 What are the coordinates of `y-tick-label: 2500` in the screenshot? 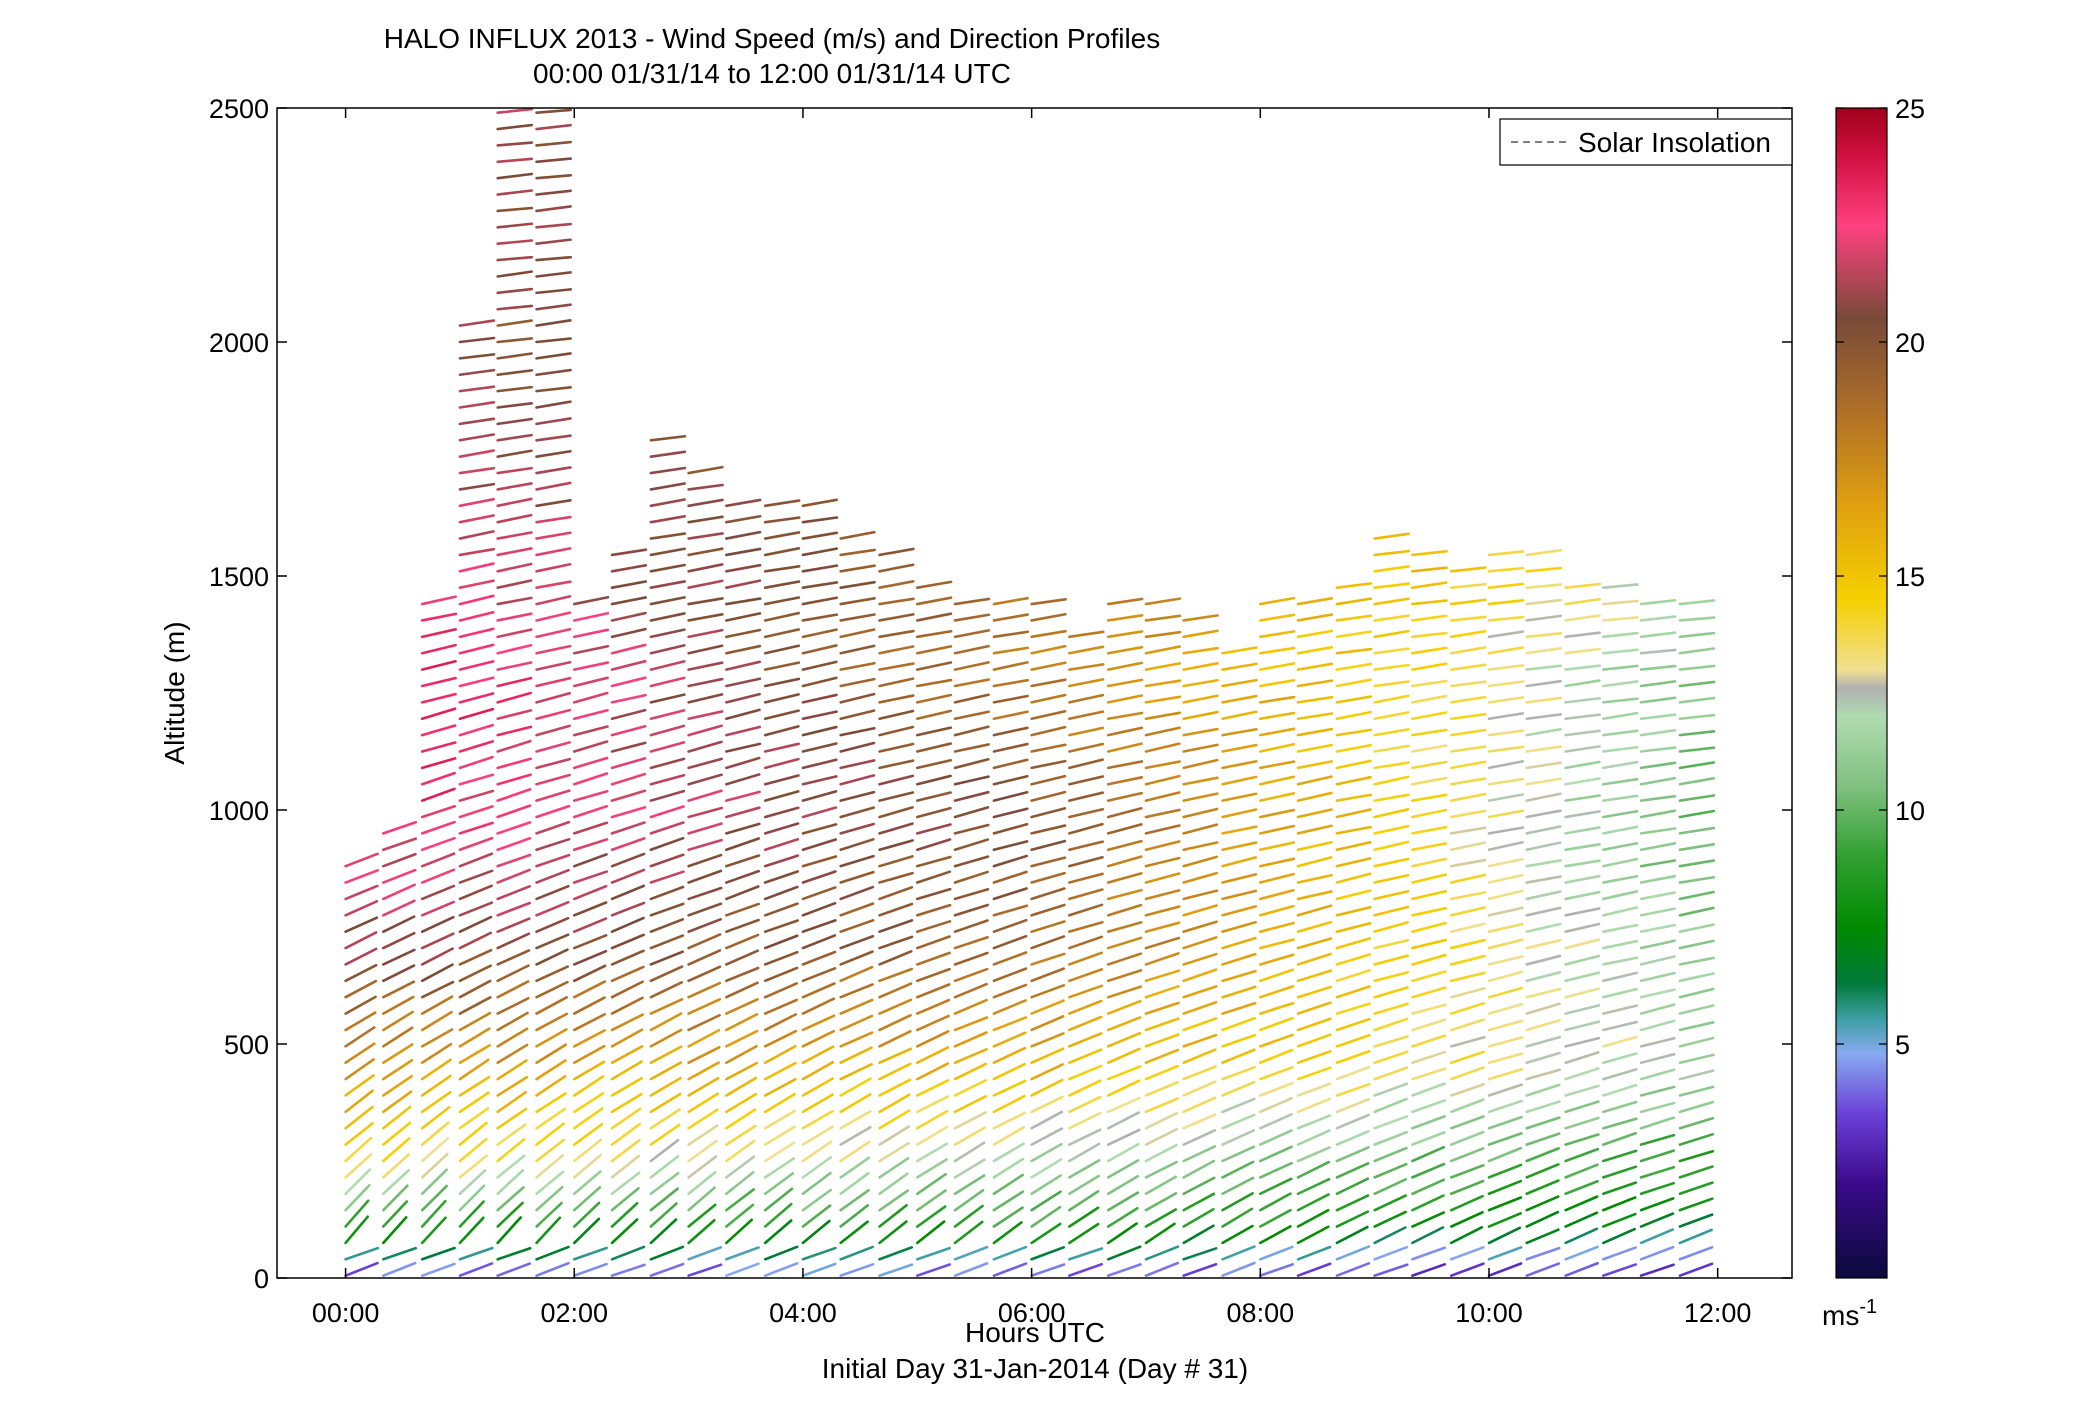 It's located at (239, 109).